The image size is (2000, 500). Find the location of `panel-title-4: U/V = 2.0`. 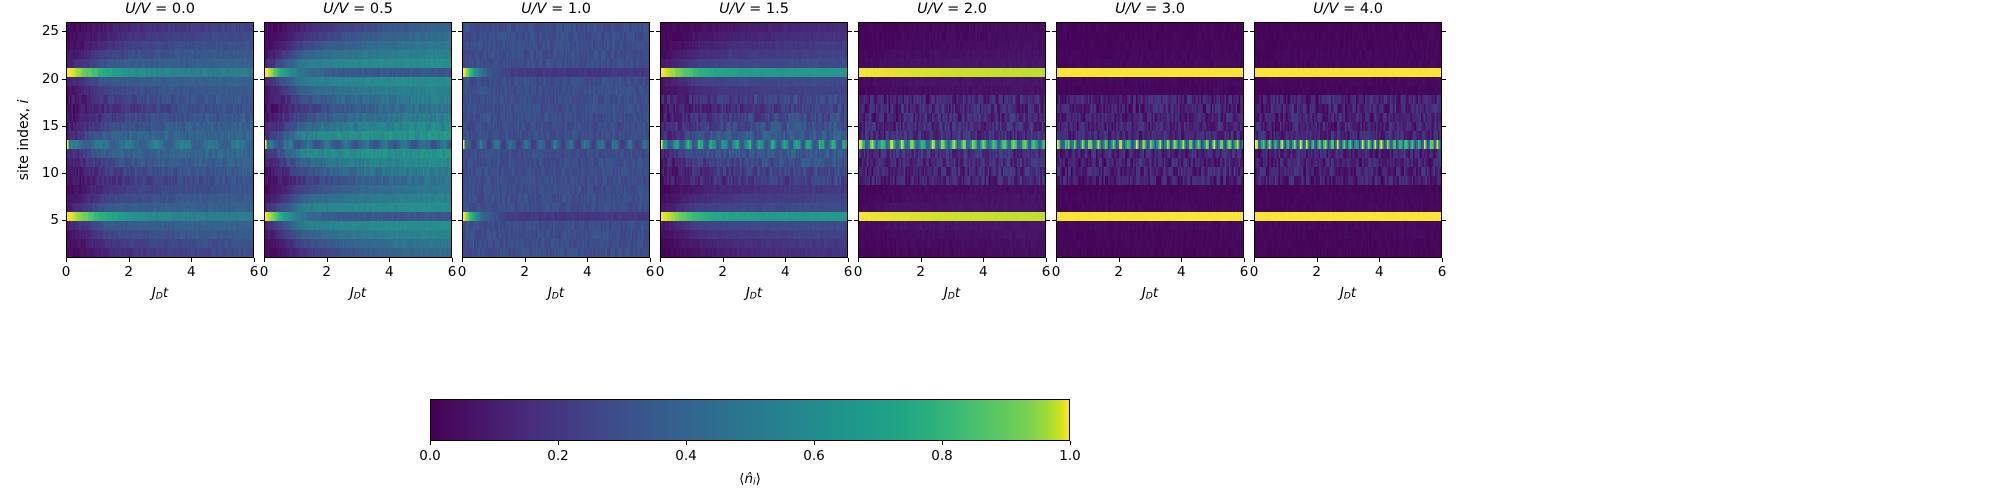

panel-title-4: U/V = 2.0 is located at coordinates (952, 9).